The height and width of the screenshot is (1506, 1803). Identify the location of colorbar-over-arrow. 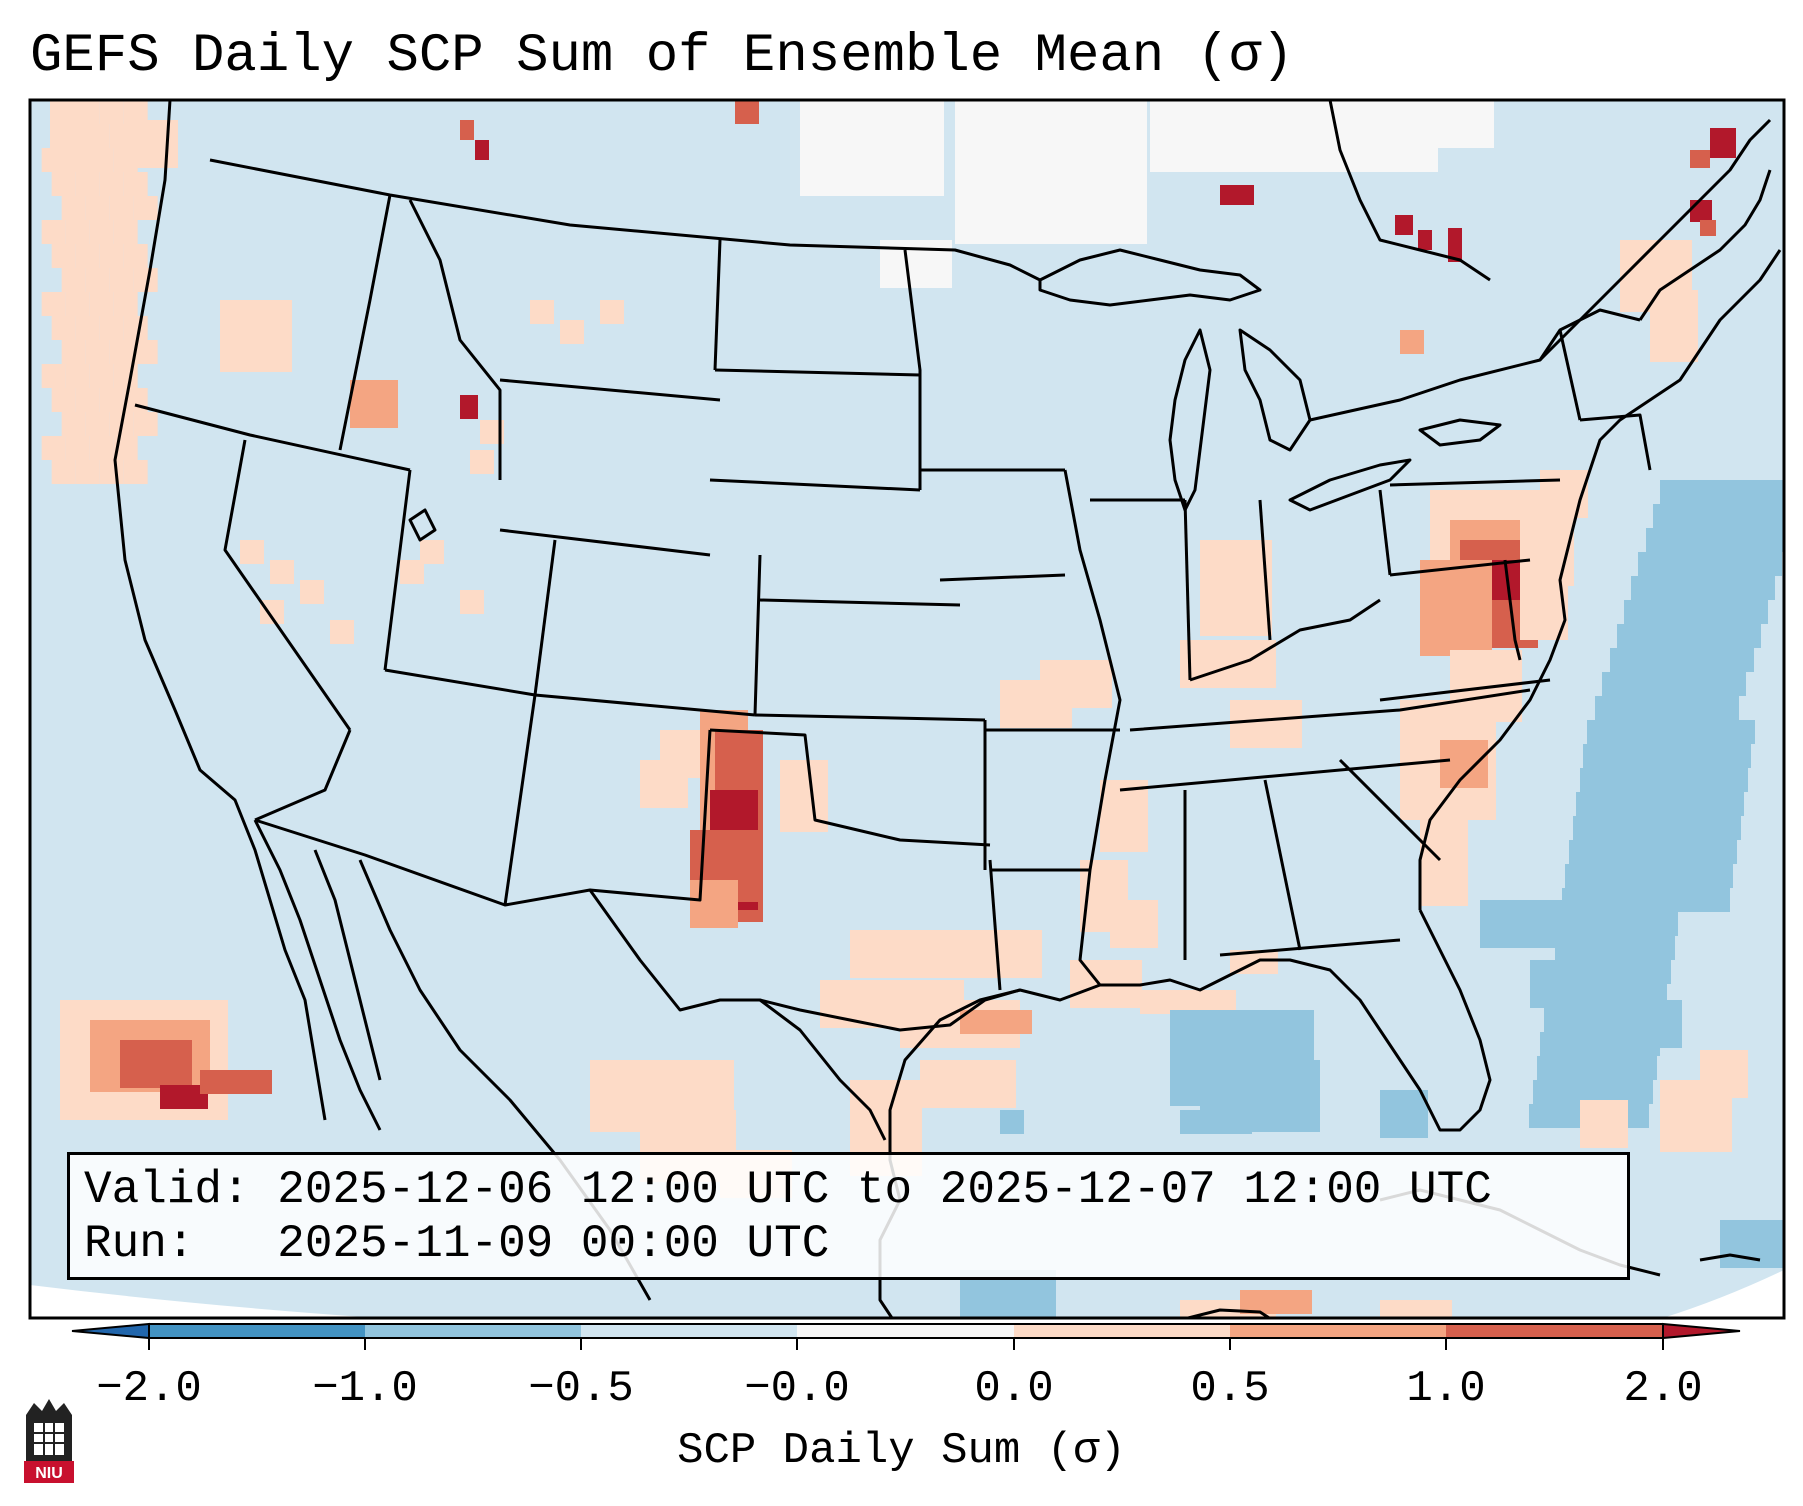
(1701, 1331).